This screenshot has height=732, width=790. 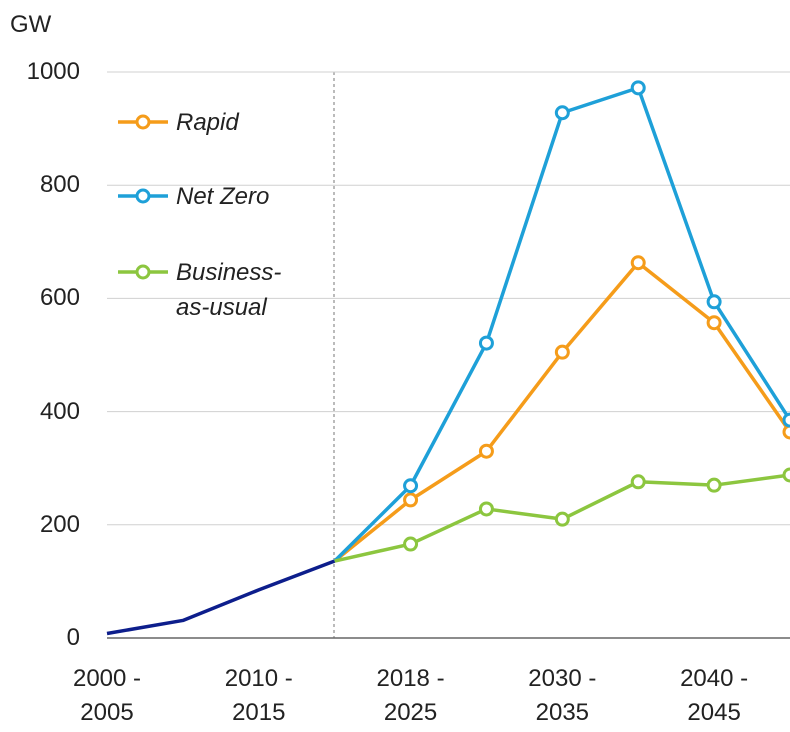 I want to click on legend-label: Business-as-usual, so click(x=229, y=290).